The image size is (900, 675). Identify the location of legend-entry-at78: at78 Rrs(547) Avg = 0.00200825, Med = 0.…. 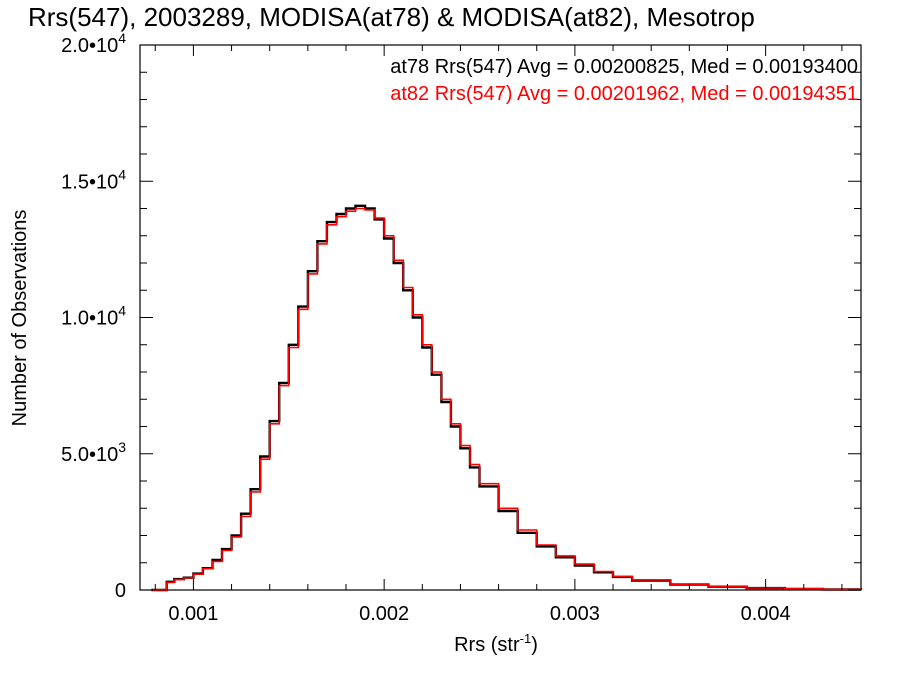
(624, 67).